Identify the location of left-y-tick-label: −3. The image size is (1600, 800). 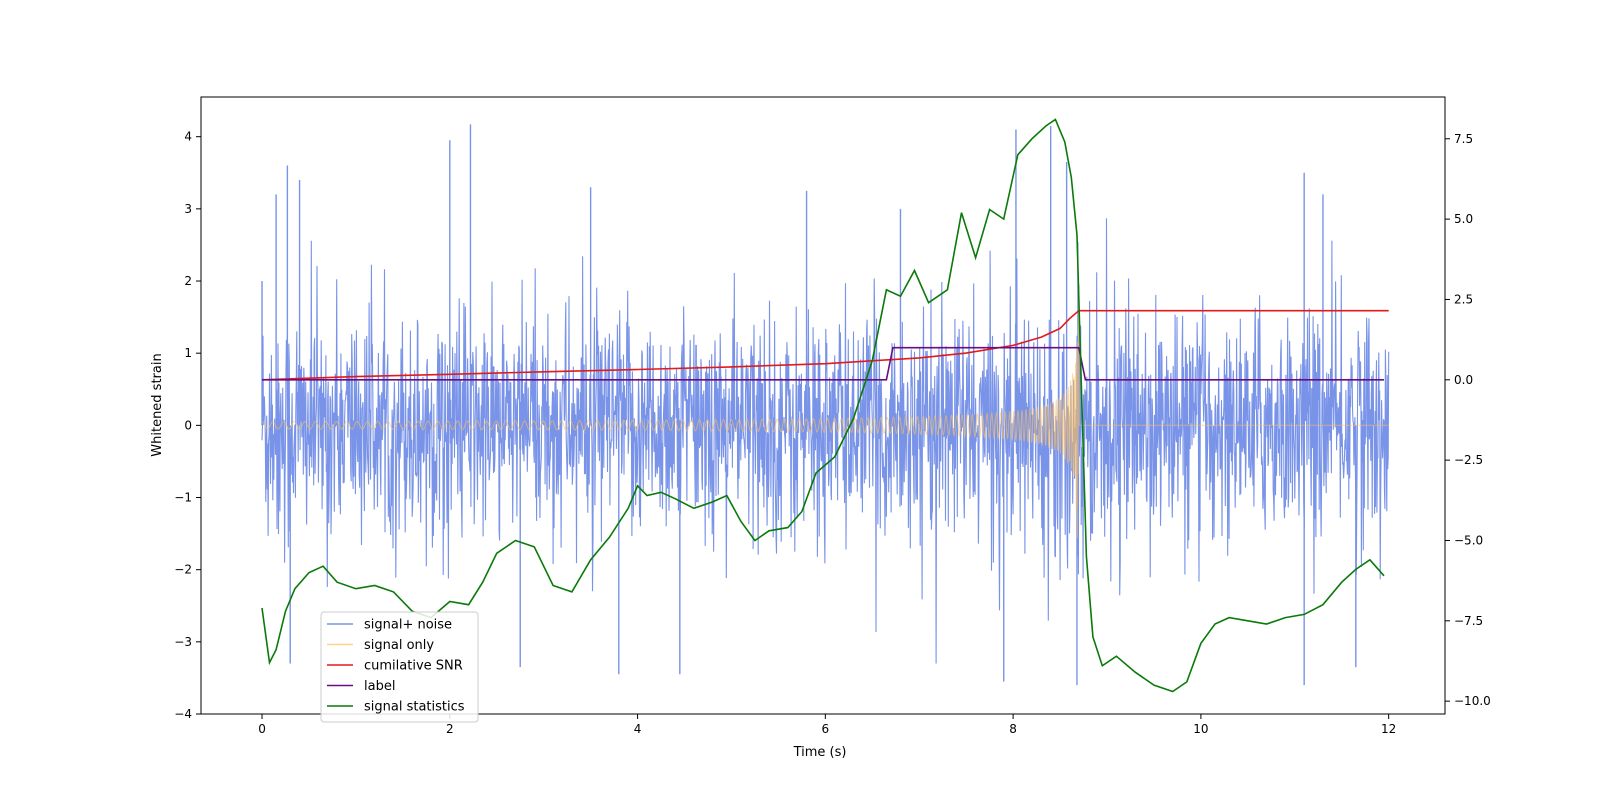
(183, 642).